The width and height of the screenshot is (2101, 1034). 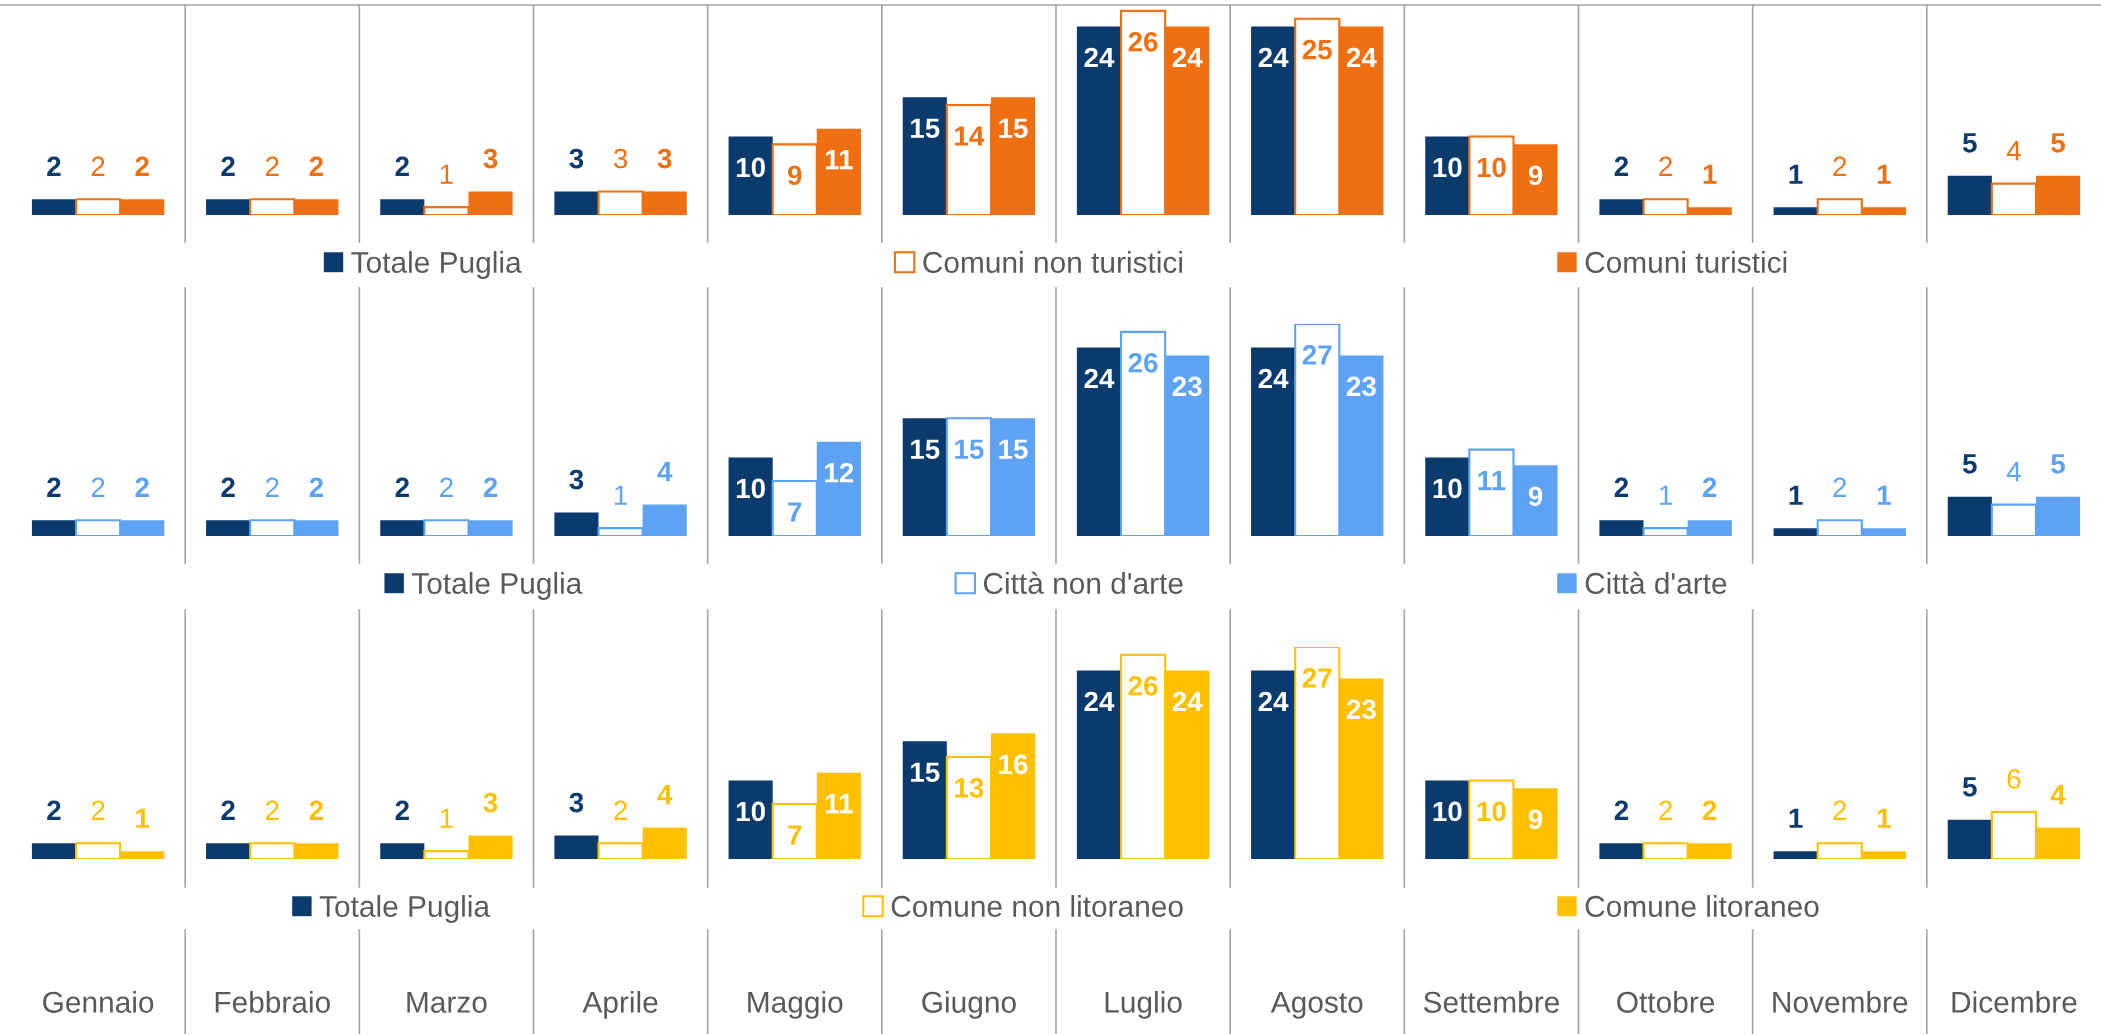 What do you see at coordinates (1361, 709) in the screenshot?
I see `data-label: 23` at bounding box center [1361, 709].